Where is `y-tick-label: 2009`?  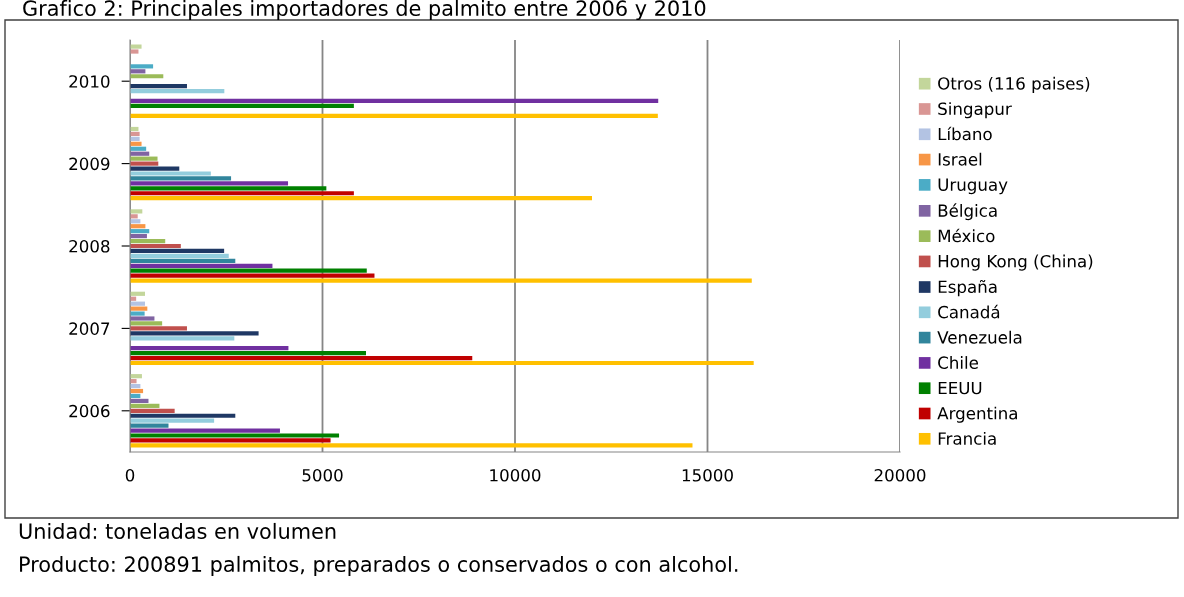 y-tick-label: 2009 is located at coordinates (89, 164).